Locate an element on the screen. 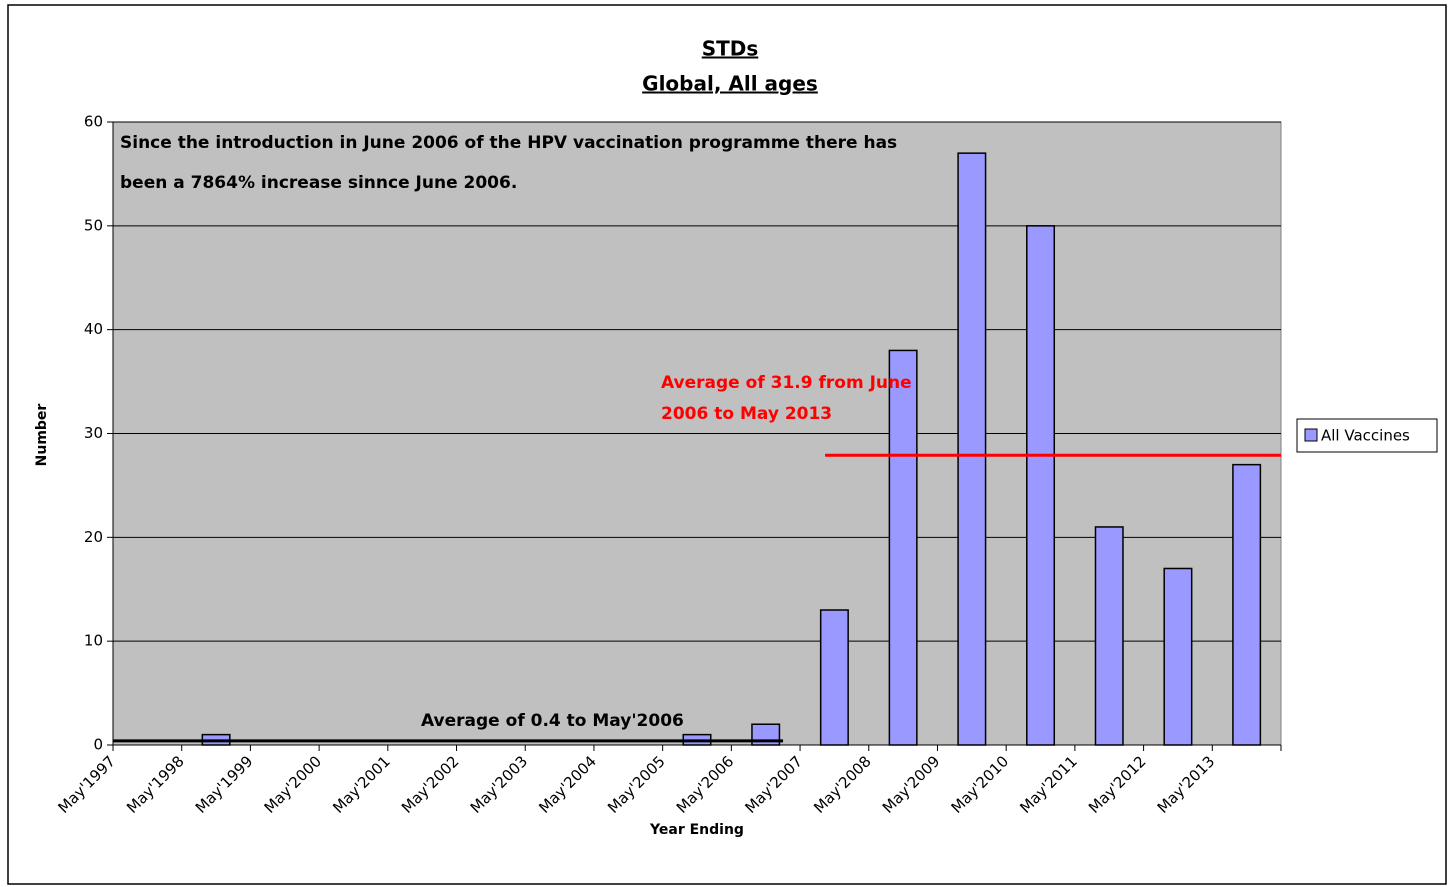 This screenshot has width=1450, height=887. annotation: Average of 31.9 from June is located at coordinates (786, 383).